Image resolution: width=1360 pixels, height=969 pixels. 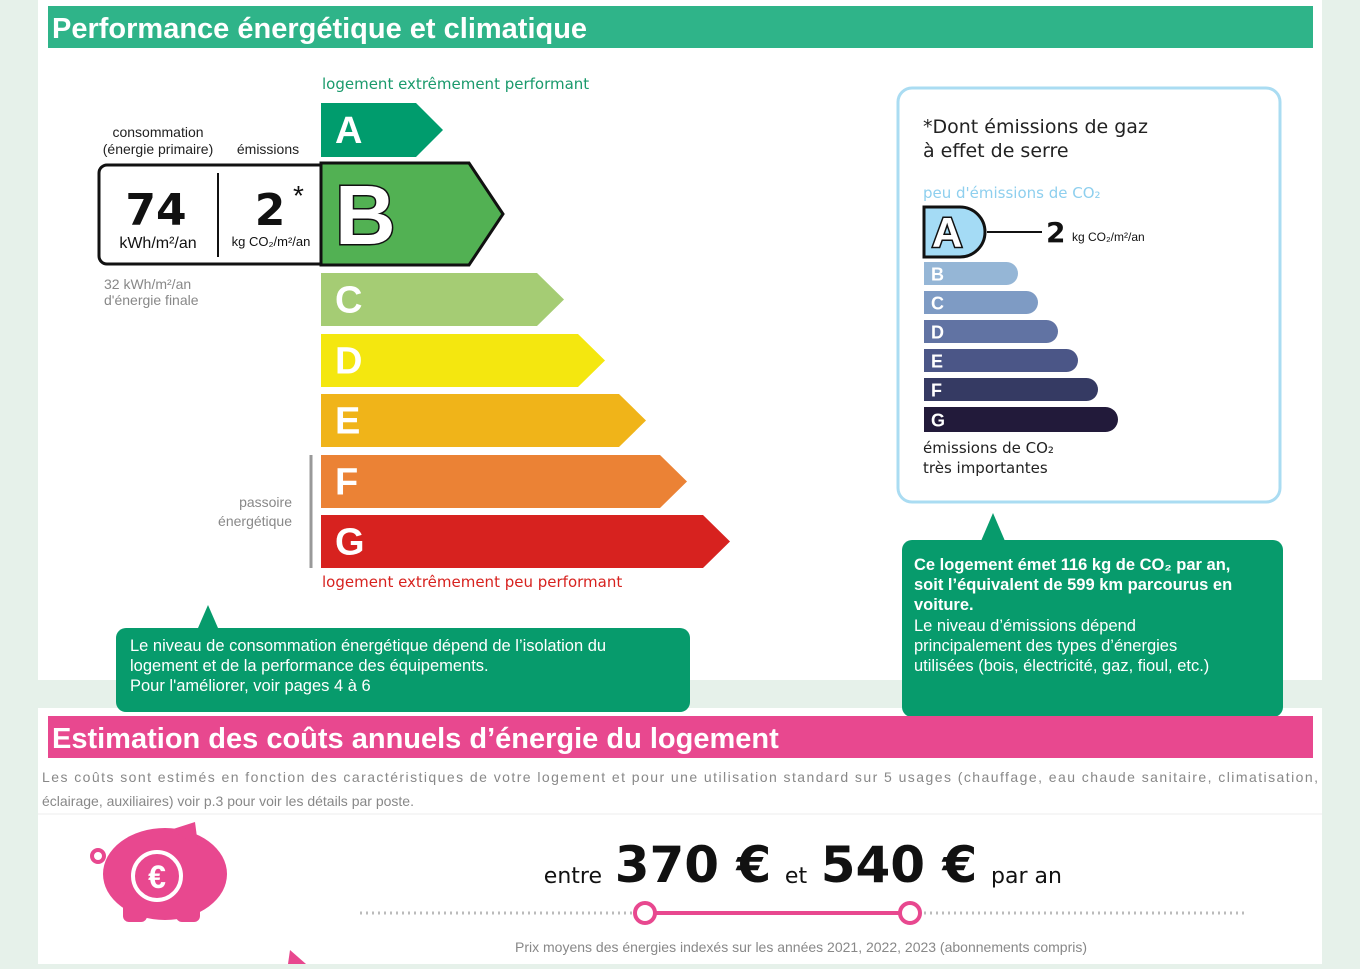 What do you see at coordinates (151, 300) in the screenshot?
I see `final-energy: d'énergie finale` at bounding box center [151, 300].